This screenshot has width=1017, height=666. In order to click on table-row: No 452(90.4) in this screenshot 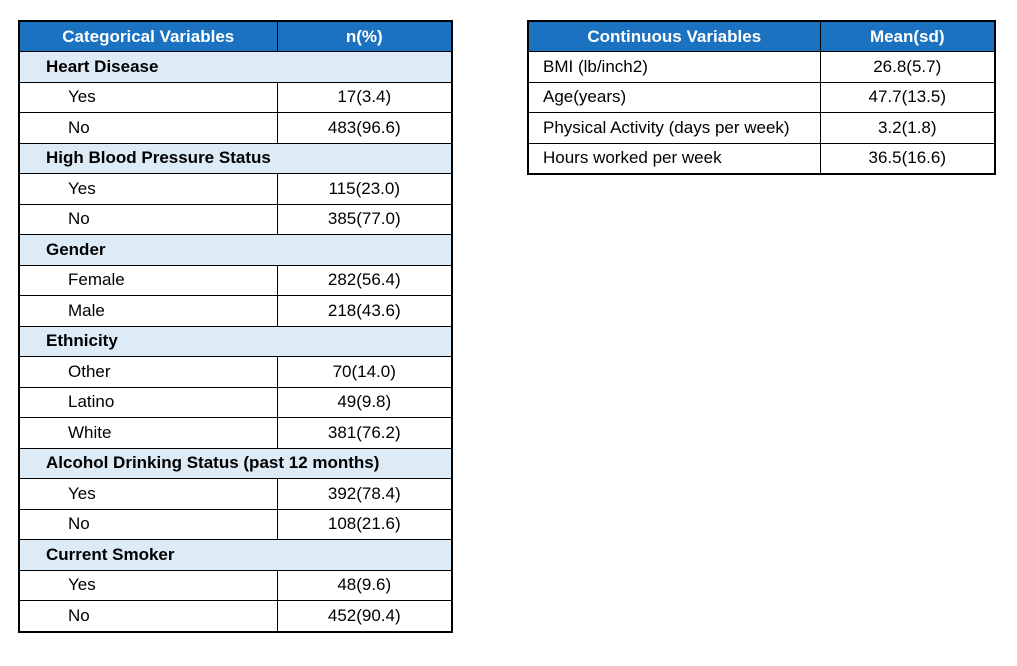, I will do `click(235, 616)`.